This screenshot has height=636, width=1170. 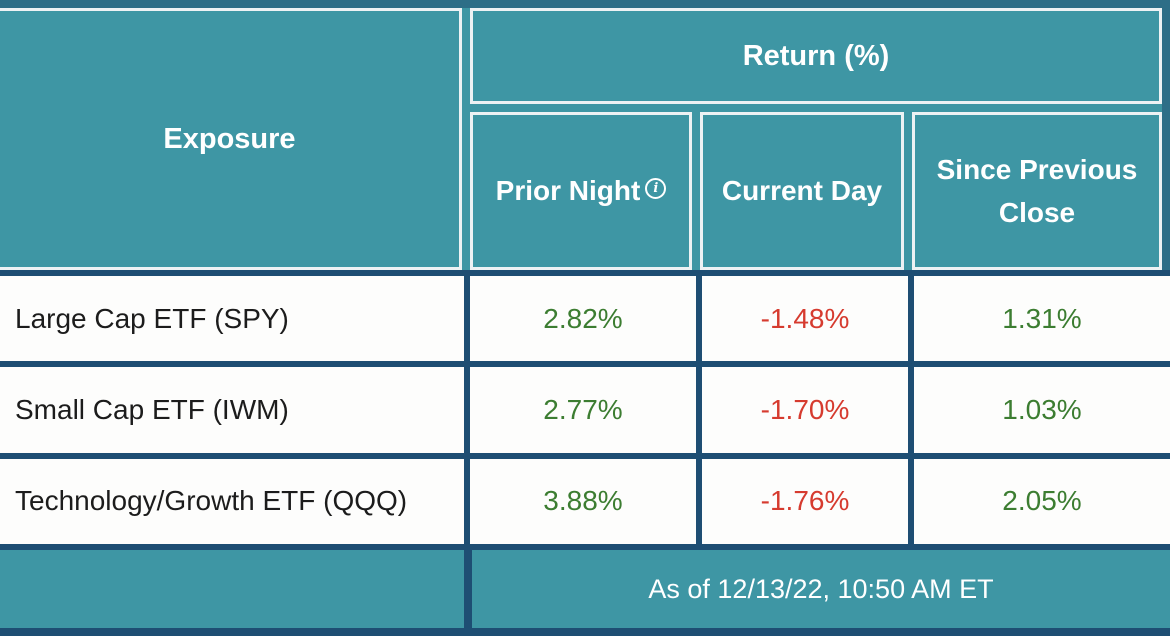 What do you see at coordinates (805, 319) in the screenshot?
I see `spy-current-day-value: -1.48%` at bounding box center [805, 319].